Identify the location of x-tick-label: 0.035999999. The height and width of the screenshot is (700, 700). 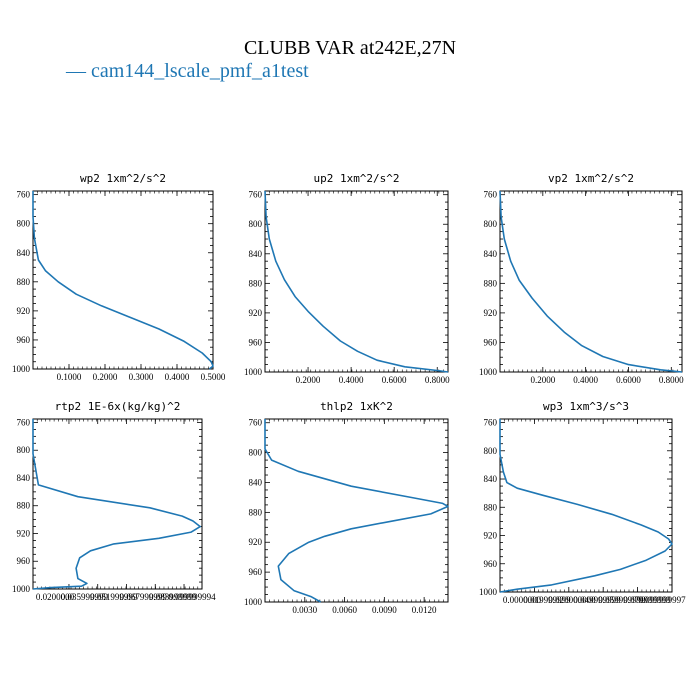
(85, 597).